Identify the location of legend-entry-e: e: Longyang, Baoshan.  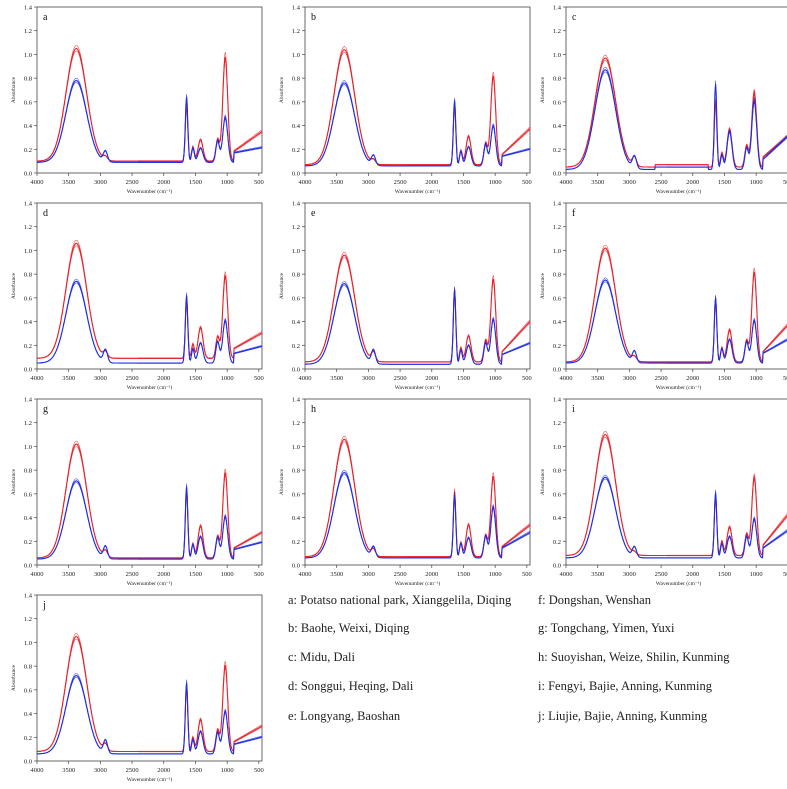
(344, 716).